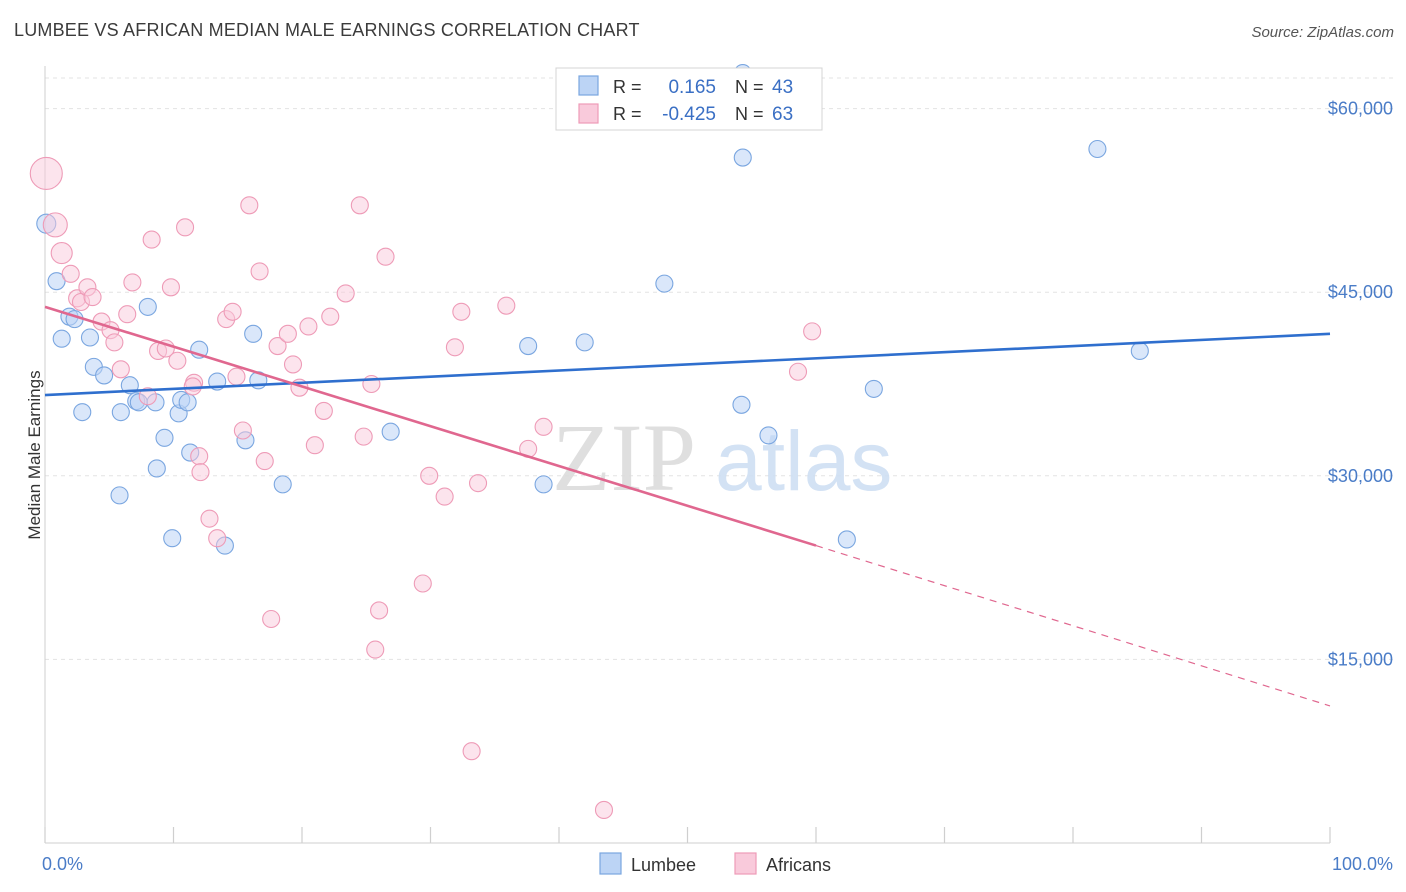  What do you see at coordinates (1360, 292) in the screenshot?
I see `y-tick-label: $45,000` at bounding box center [1360, 292].